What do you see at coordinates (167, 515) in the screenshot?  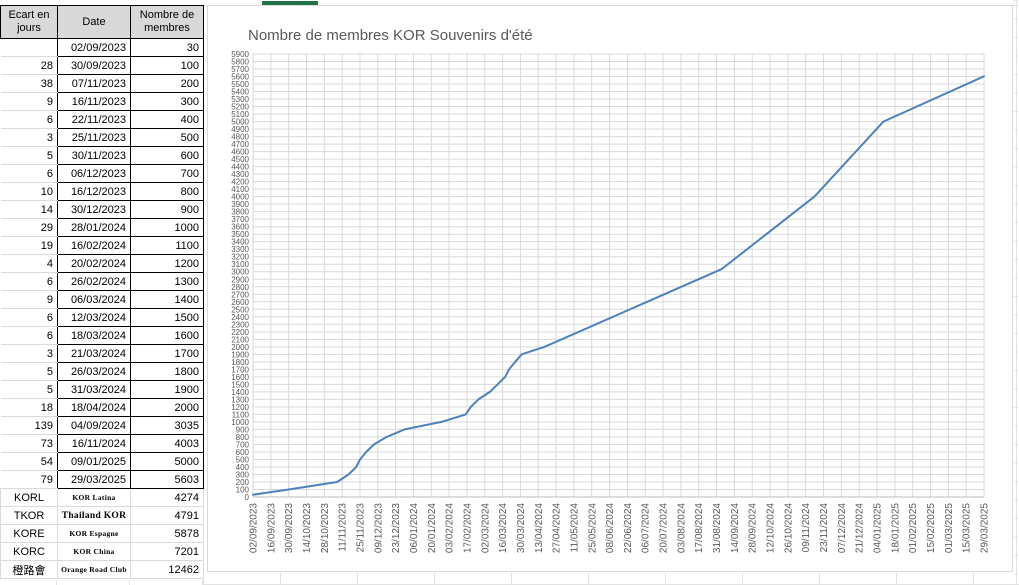 I see `club-value-cell: 4791` at bounding box center [167, 515].